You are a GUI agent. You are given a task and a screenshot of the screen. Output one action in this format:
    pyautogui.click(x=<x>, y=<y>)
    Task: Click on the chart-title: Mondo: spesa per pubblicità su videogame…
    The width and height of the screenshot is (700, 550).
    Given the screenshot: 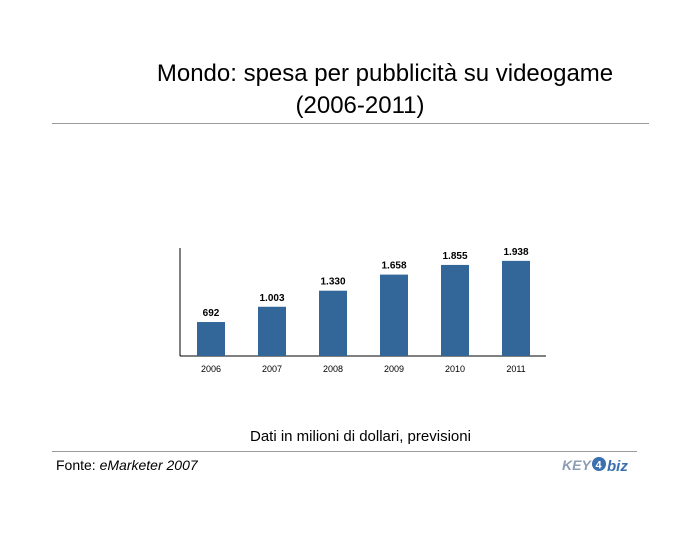 What is the action you would take?
    pyautogui.click(x=360, y=90)
    